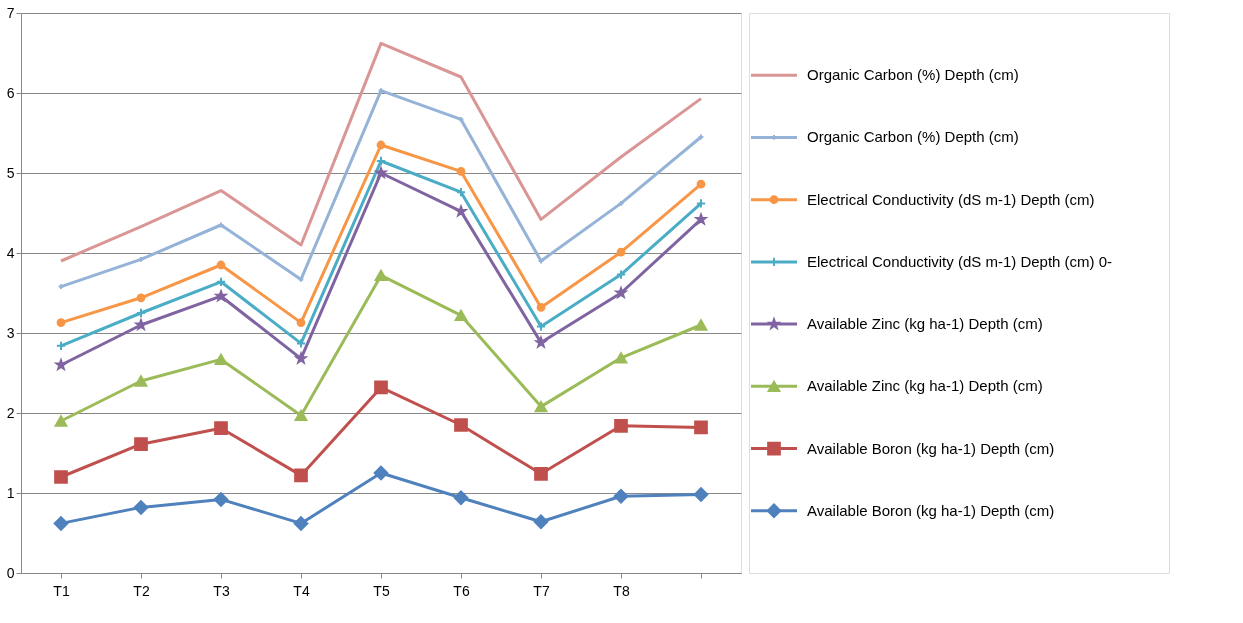 The width and height of the screenshot is (1243, 623). I want to click on x-tick-label: T7, so click(541, 590).